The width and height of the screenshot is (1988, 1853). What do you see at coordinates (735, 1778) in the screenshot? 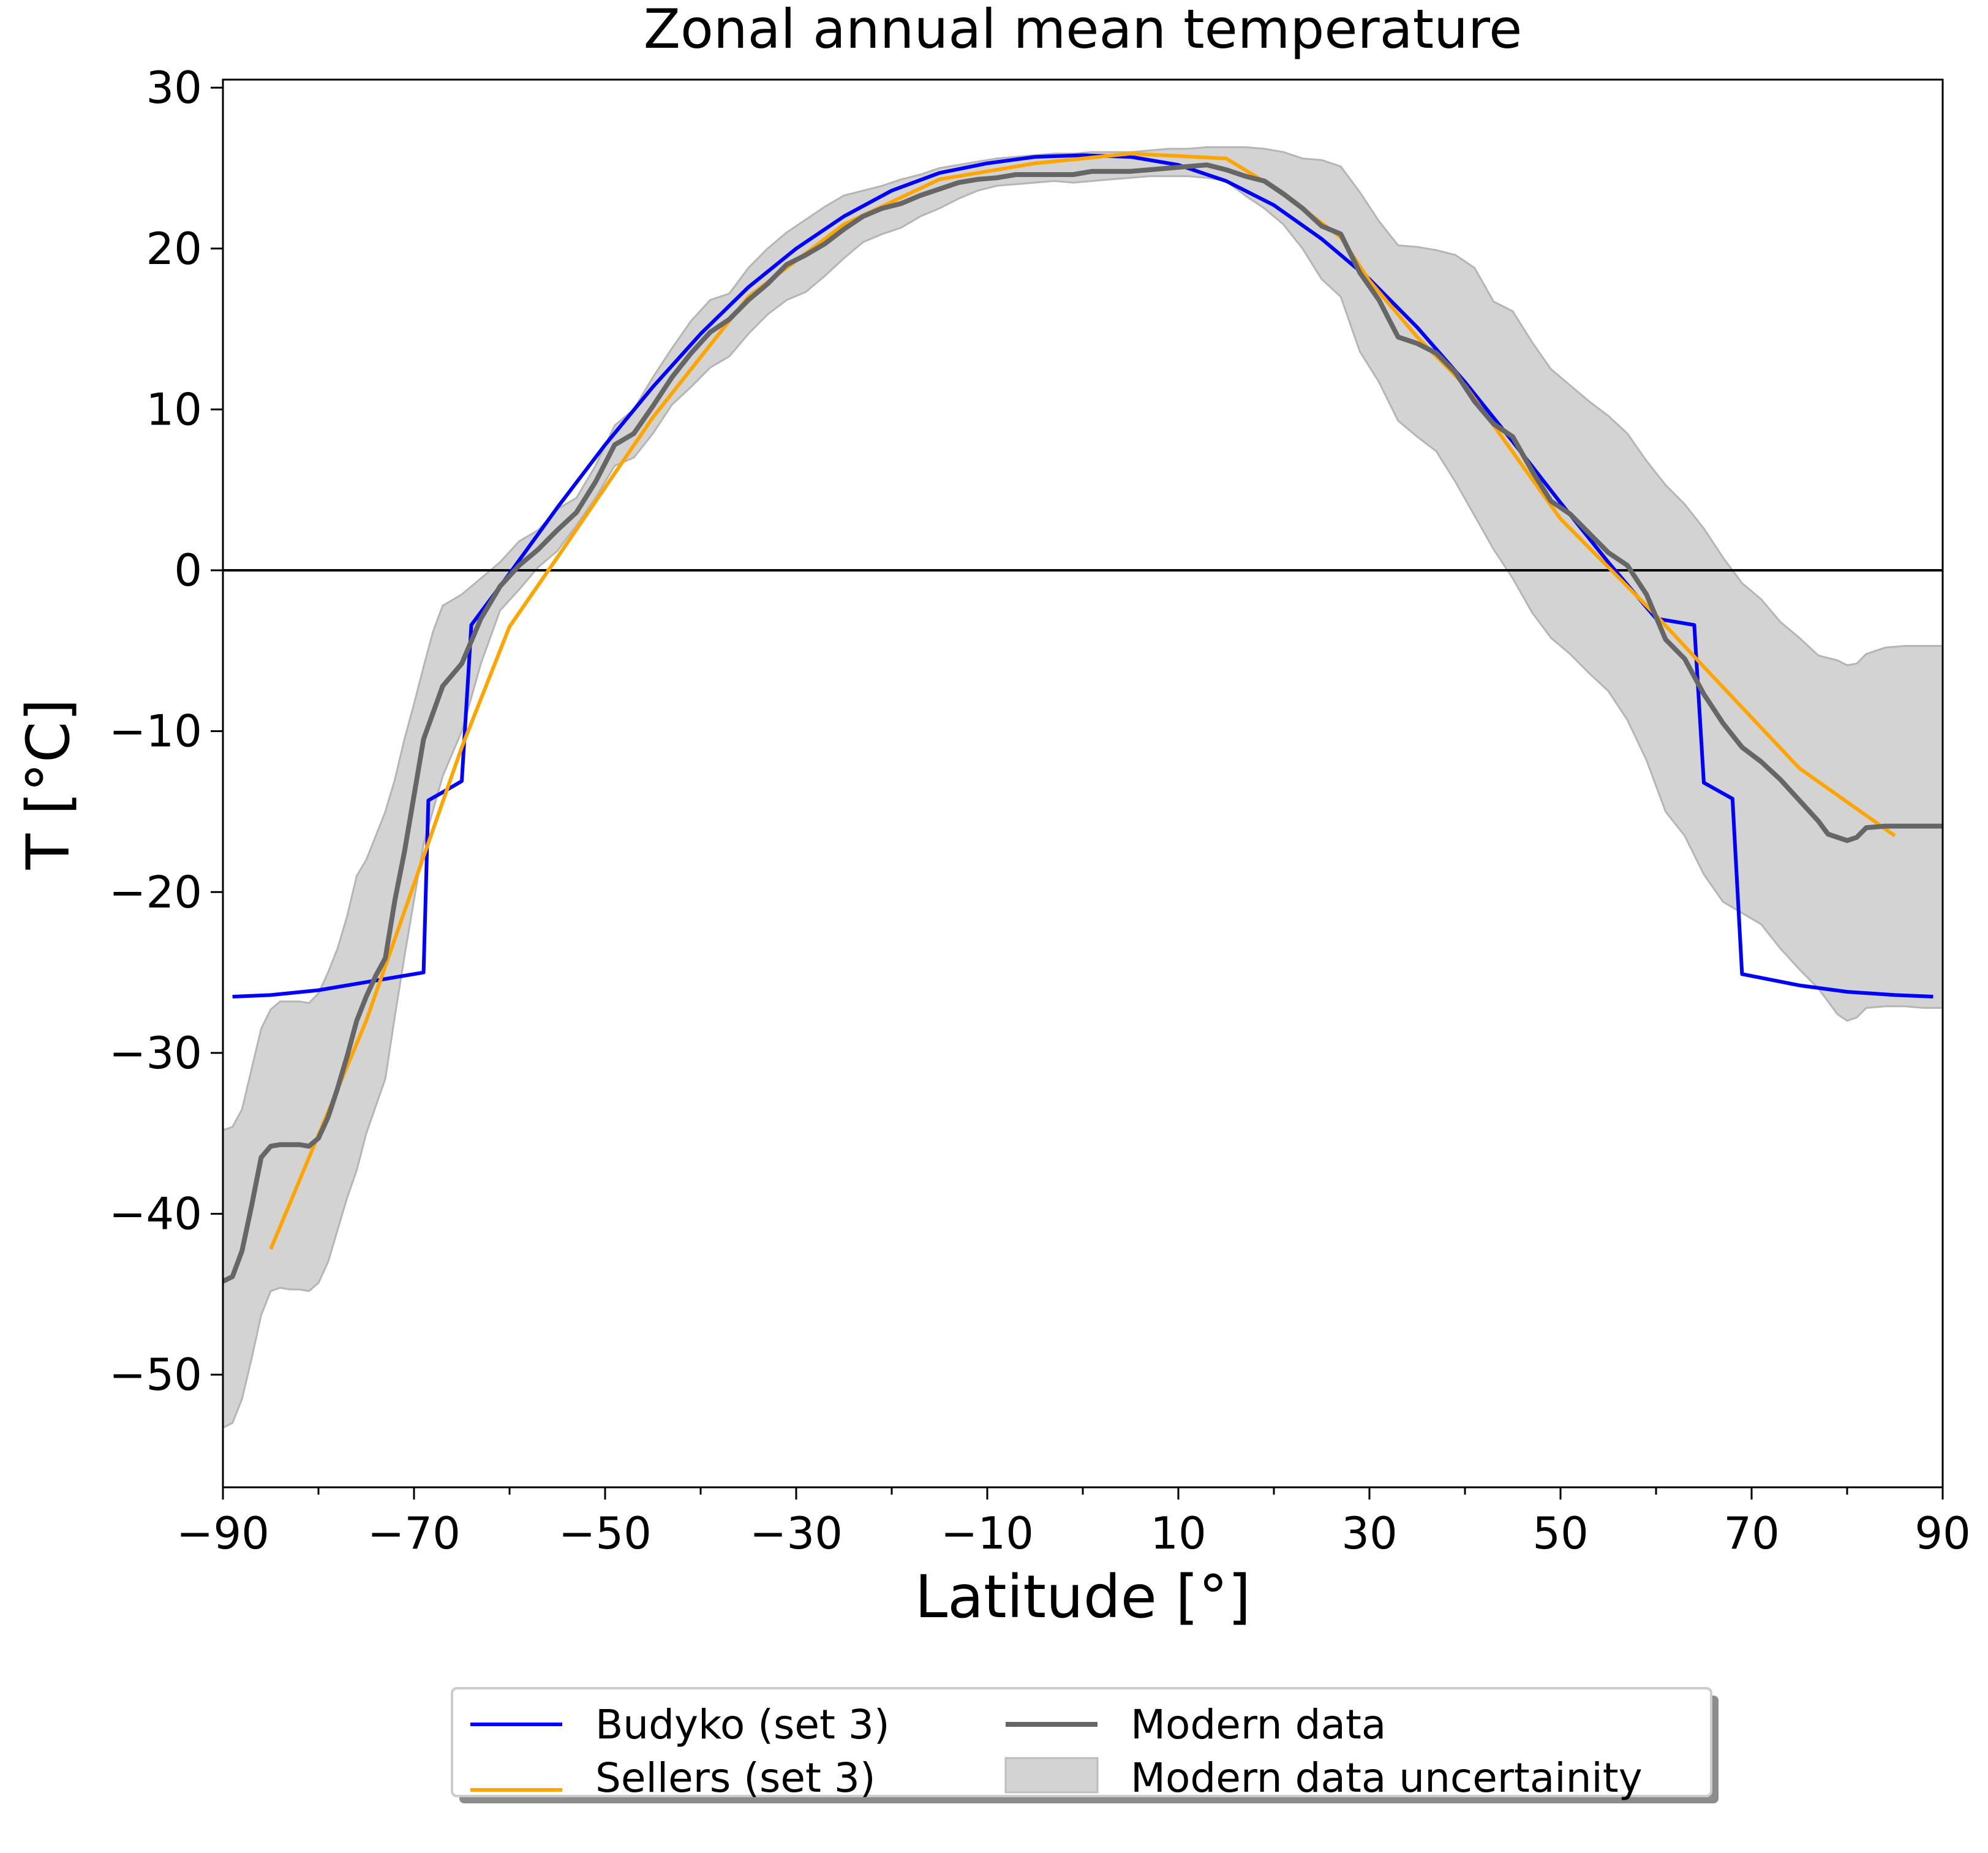
I see `legend-label-sellers: Sellers (set 3)` at bounding box center [735, 1778].